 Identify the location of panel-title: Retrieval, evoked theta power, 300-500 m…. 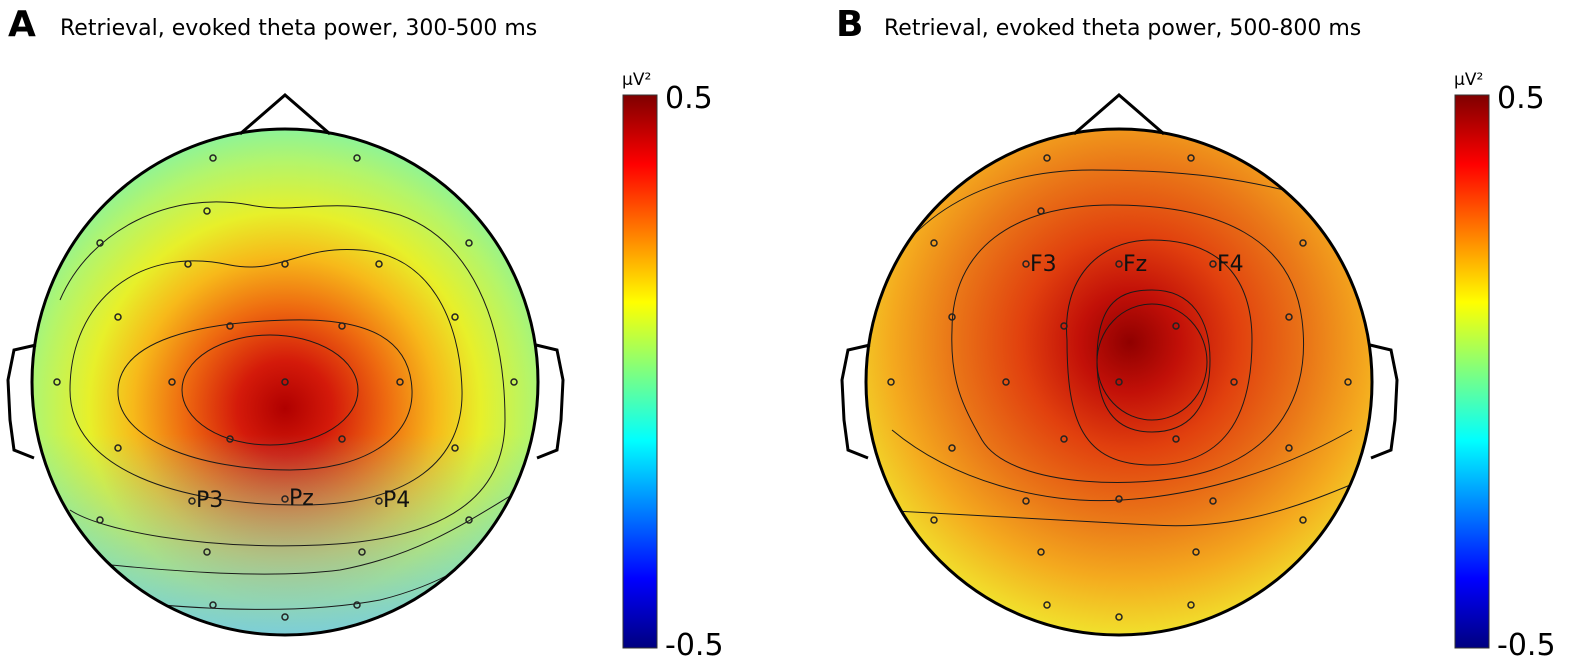
(299, 28).